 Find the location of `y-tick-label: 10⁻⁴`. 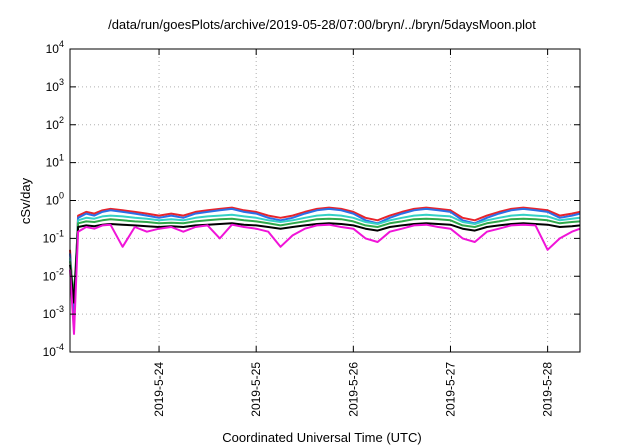

y-tick-label: 10⁻⁴ is located at coordinates (53, 350).